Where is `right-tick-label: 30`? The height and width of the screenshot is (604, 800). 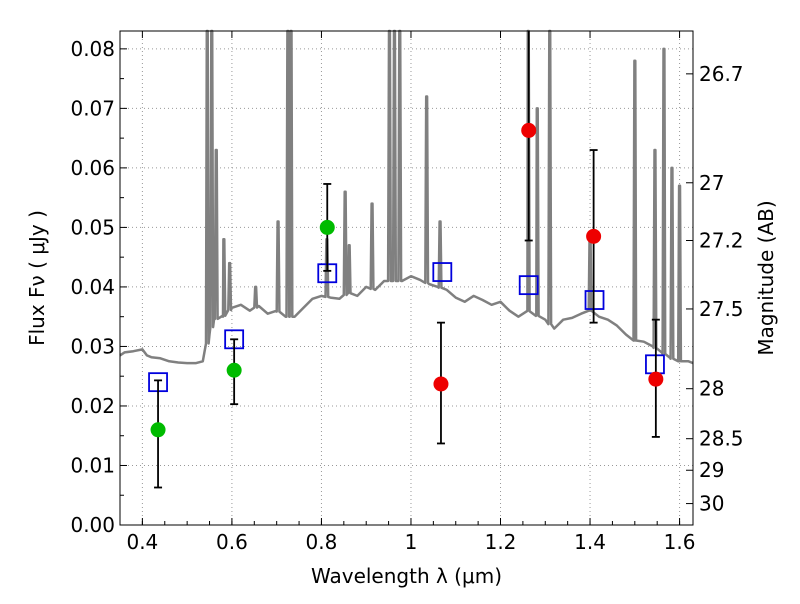 right-tick-label: 30 is located at coordinates (711, 504).